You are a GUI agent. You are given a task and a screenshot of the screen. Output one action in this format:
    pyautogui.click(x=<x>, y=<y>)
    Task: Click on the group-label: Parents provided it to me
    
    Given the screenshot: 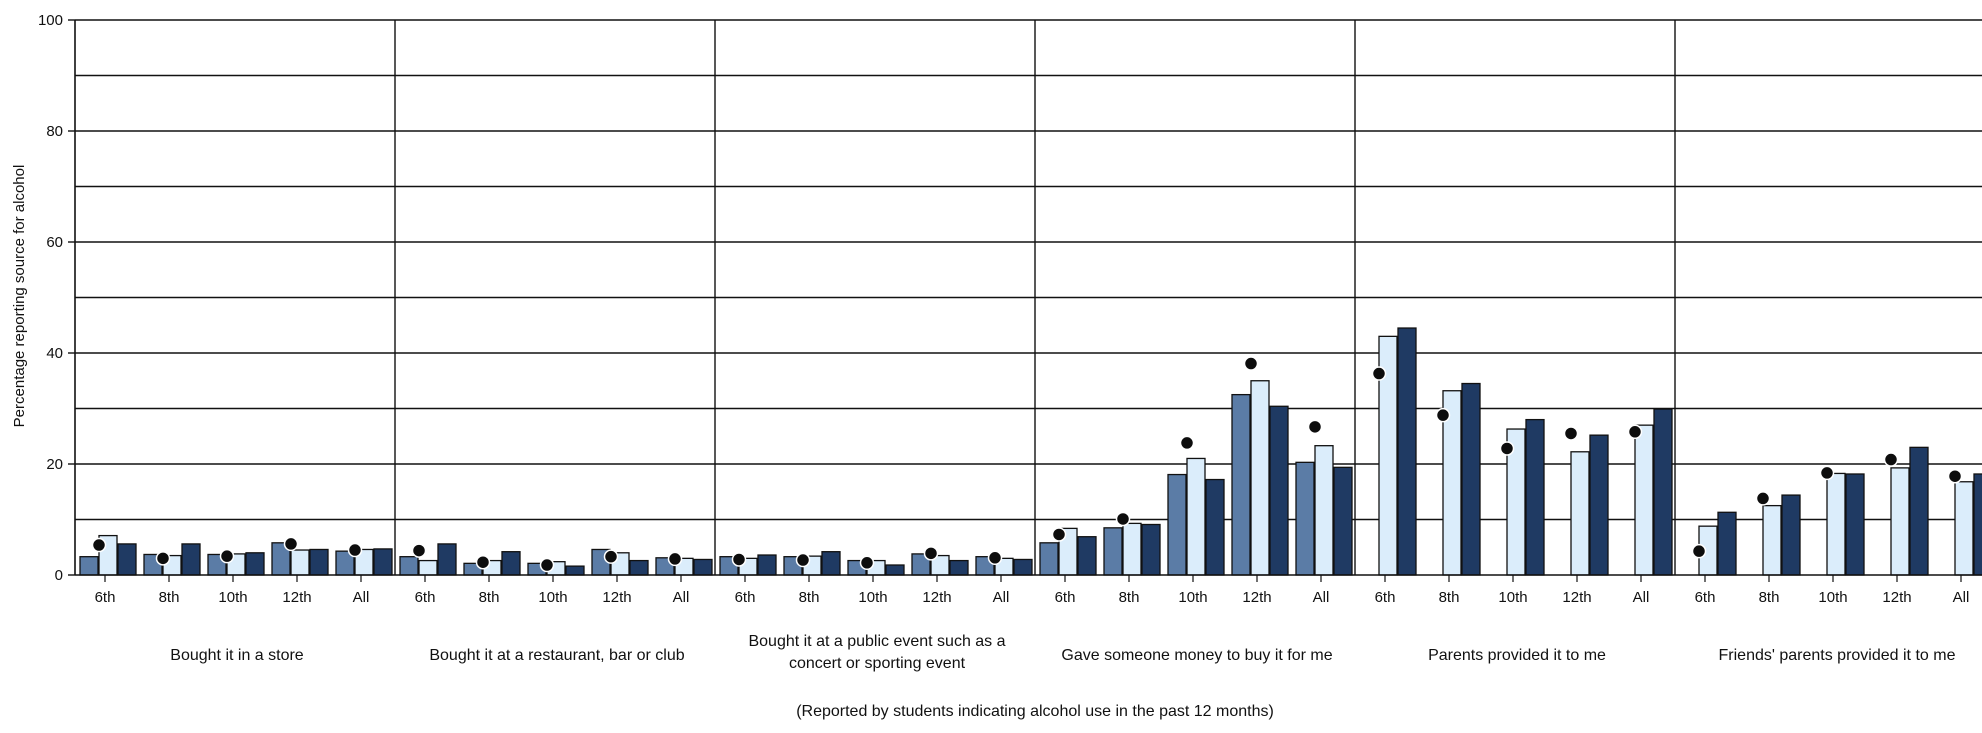 What is the action you would take?
    pyautogui.click(x=1517, y=655)
    